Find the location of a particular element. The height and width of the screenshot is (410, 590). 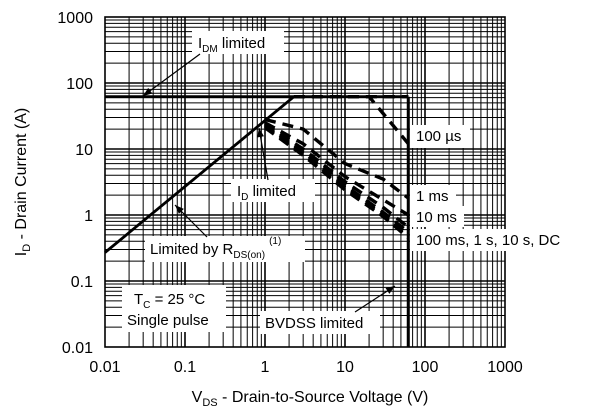

idm-limited-arrow-shaft is located at coordinates (171, 75).